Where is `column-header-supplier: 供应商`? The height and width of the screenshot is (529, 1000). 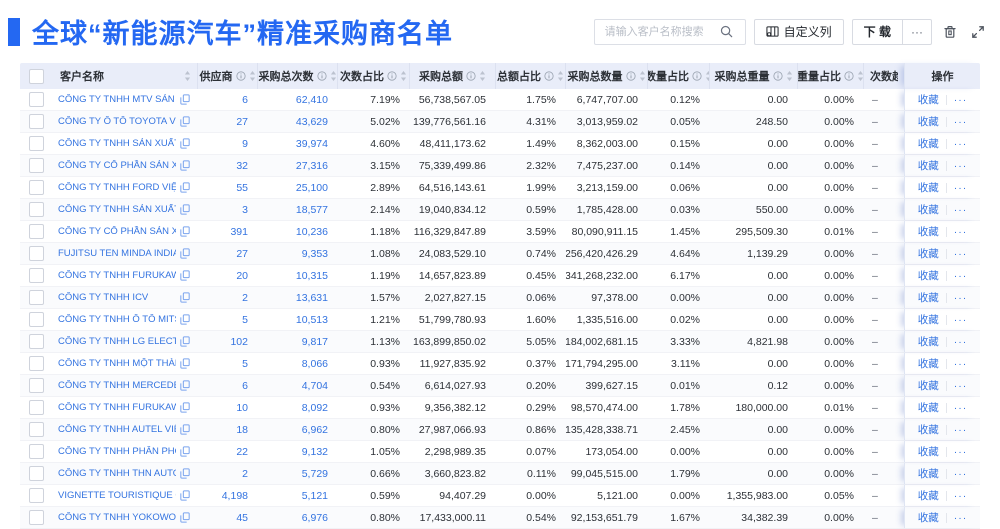
column-header-supplier: 供应商 is located at coordinates (228, 76).